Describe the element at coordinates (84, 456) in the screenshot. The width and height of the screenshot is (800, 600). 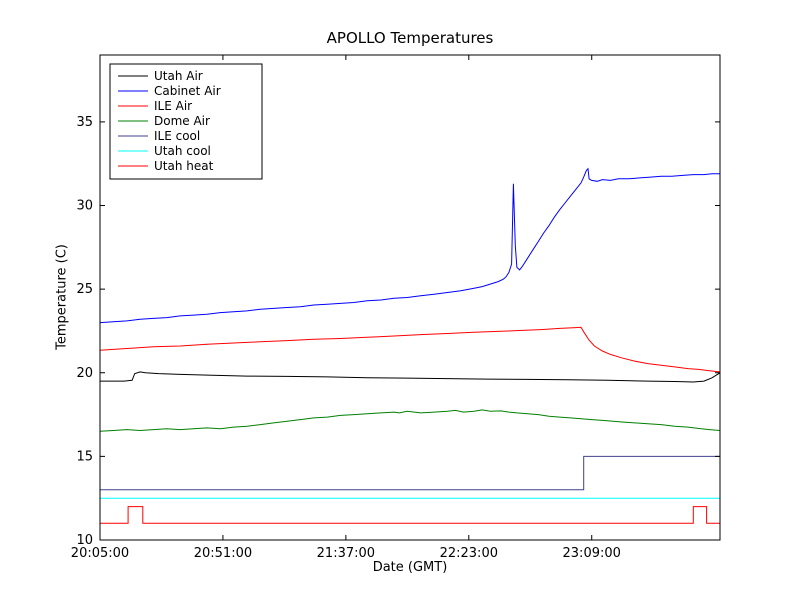
I see `y-tick-label: 15` at that location.